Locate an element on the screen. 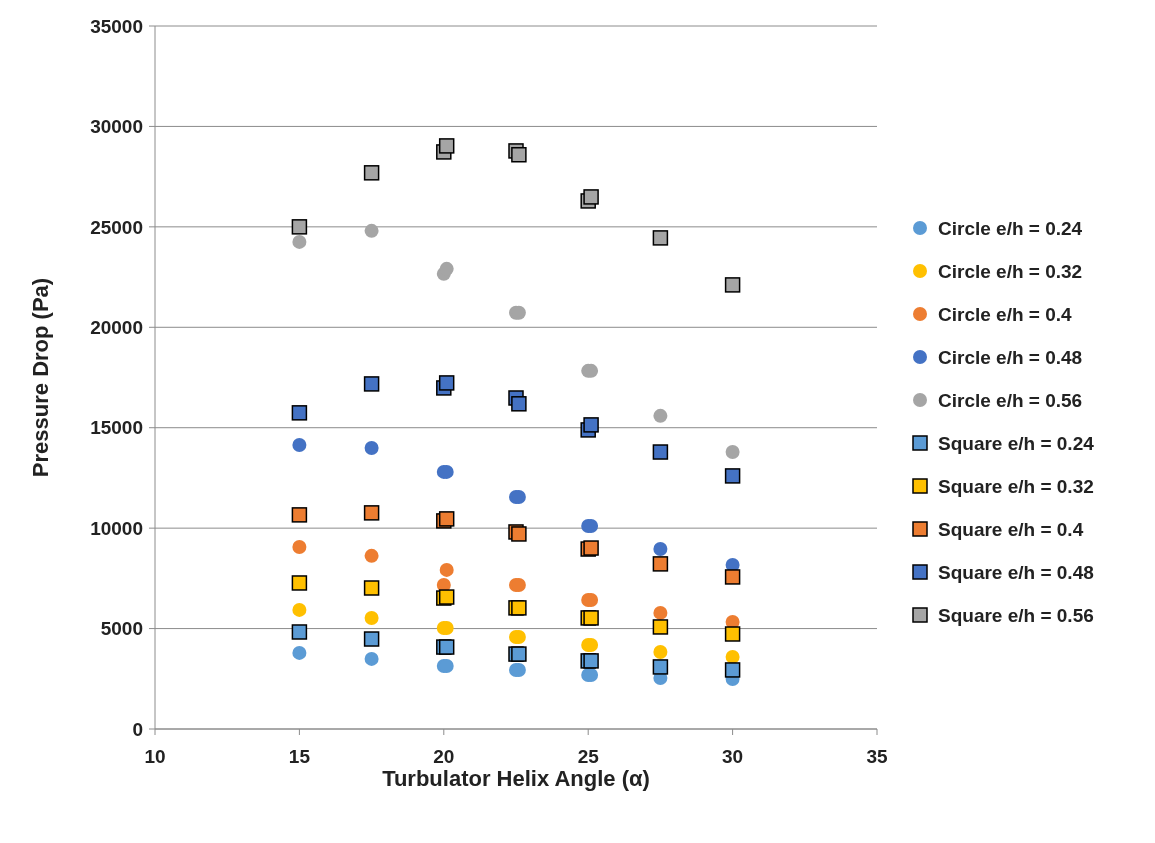 This screenshot has height=843, width=1155. y-tick-label: 20000 is located at coordinates (116, 327).